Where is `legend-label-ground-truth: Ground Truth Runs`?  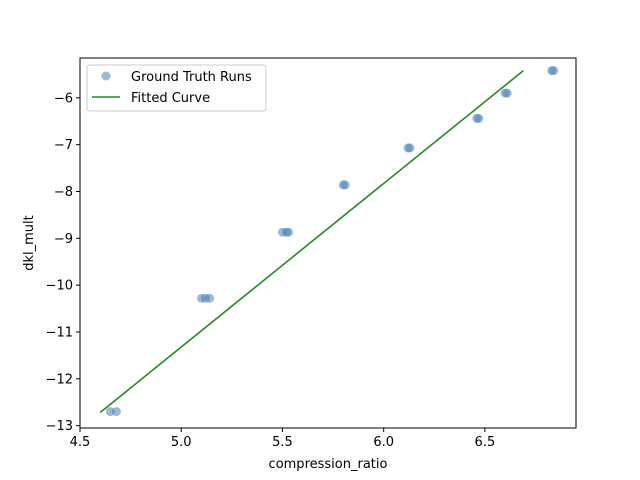
legend-label-ground-truth: Ground Truth Runs is located at coordinates (191, 77).